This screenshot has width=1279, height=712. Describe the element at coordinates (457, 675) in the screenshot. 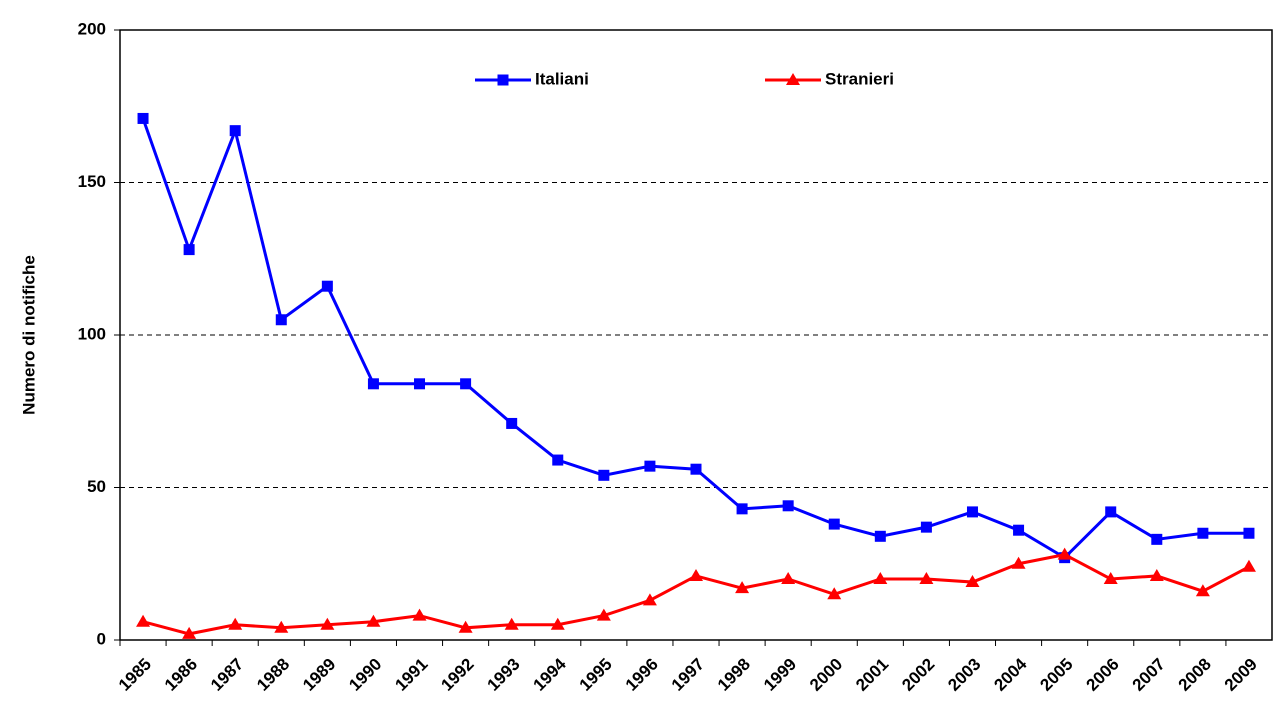

I see `x-tick-label: 1992` at that location.